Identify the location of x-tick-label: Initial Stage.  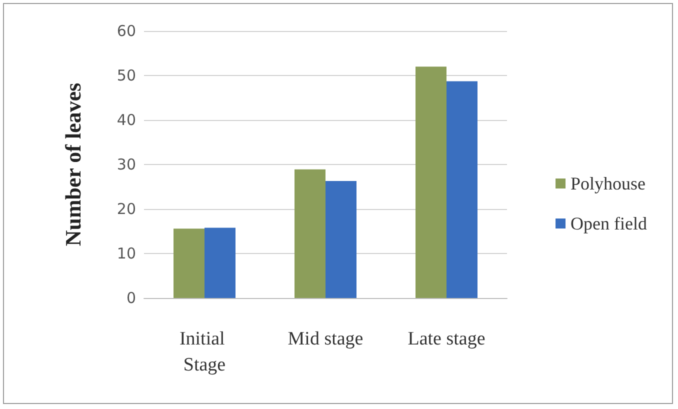
(204, 352).